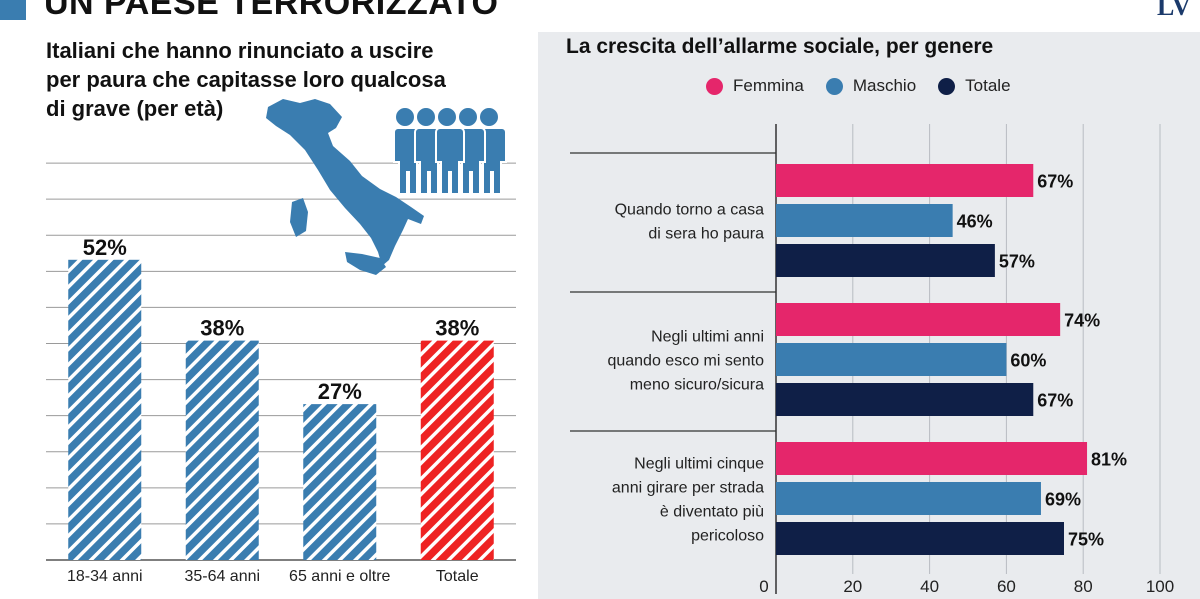  I want to click on legend-item-femmina: Femmina, so click(755, 86).